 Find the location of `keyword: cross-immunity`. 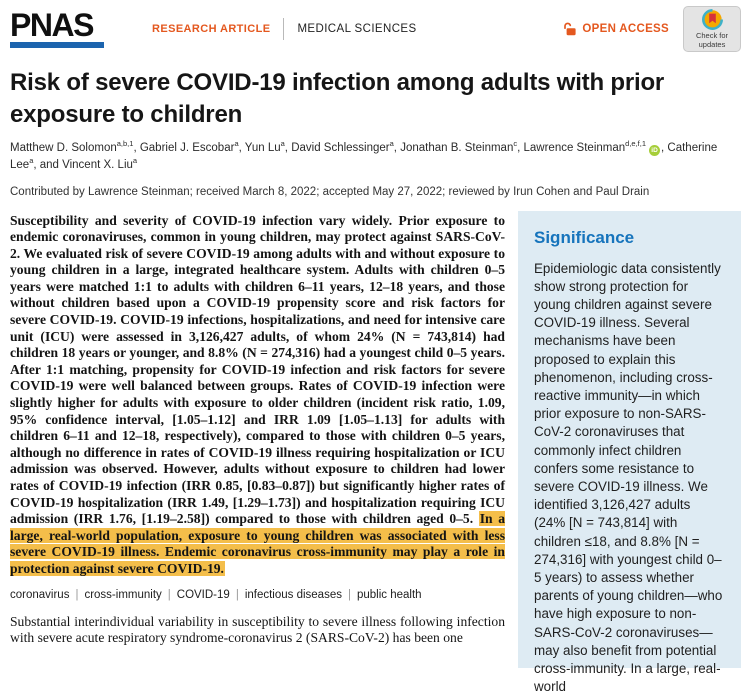

keyword: cross-immunity is located at coordinates (122, 595).